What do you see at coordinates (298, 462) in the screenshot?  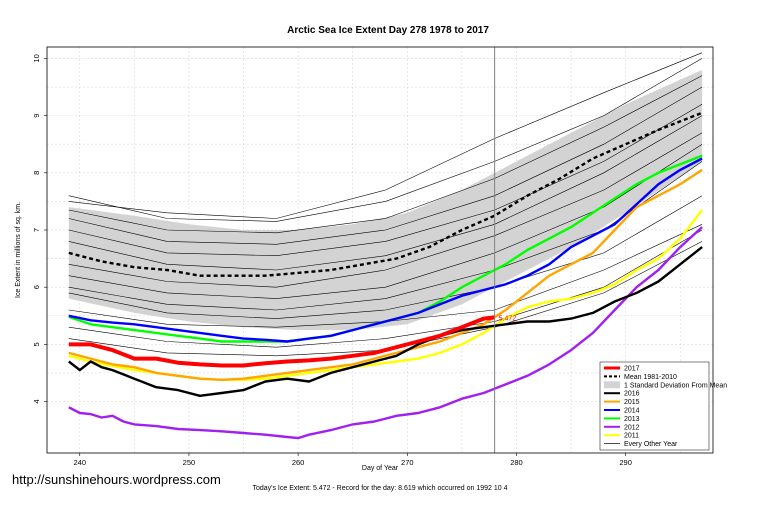 I see `x-tick-label: 260` at bounding box center [298, 462].